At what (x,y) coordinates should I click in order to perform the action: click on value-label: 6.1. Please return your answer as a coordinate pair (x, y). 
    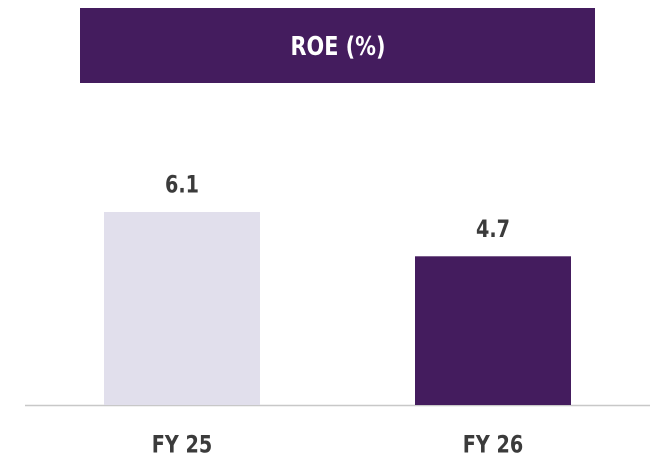
    Looking at the image, I should click on (182, 186).